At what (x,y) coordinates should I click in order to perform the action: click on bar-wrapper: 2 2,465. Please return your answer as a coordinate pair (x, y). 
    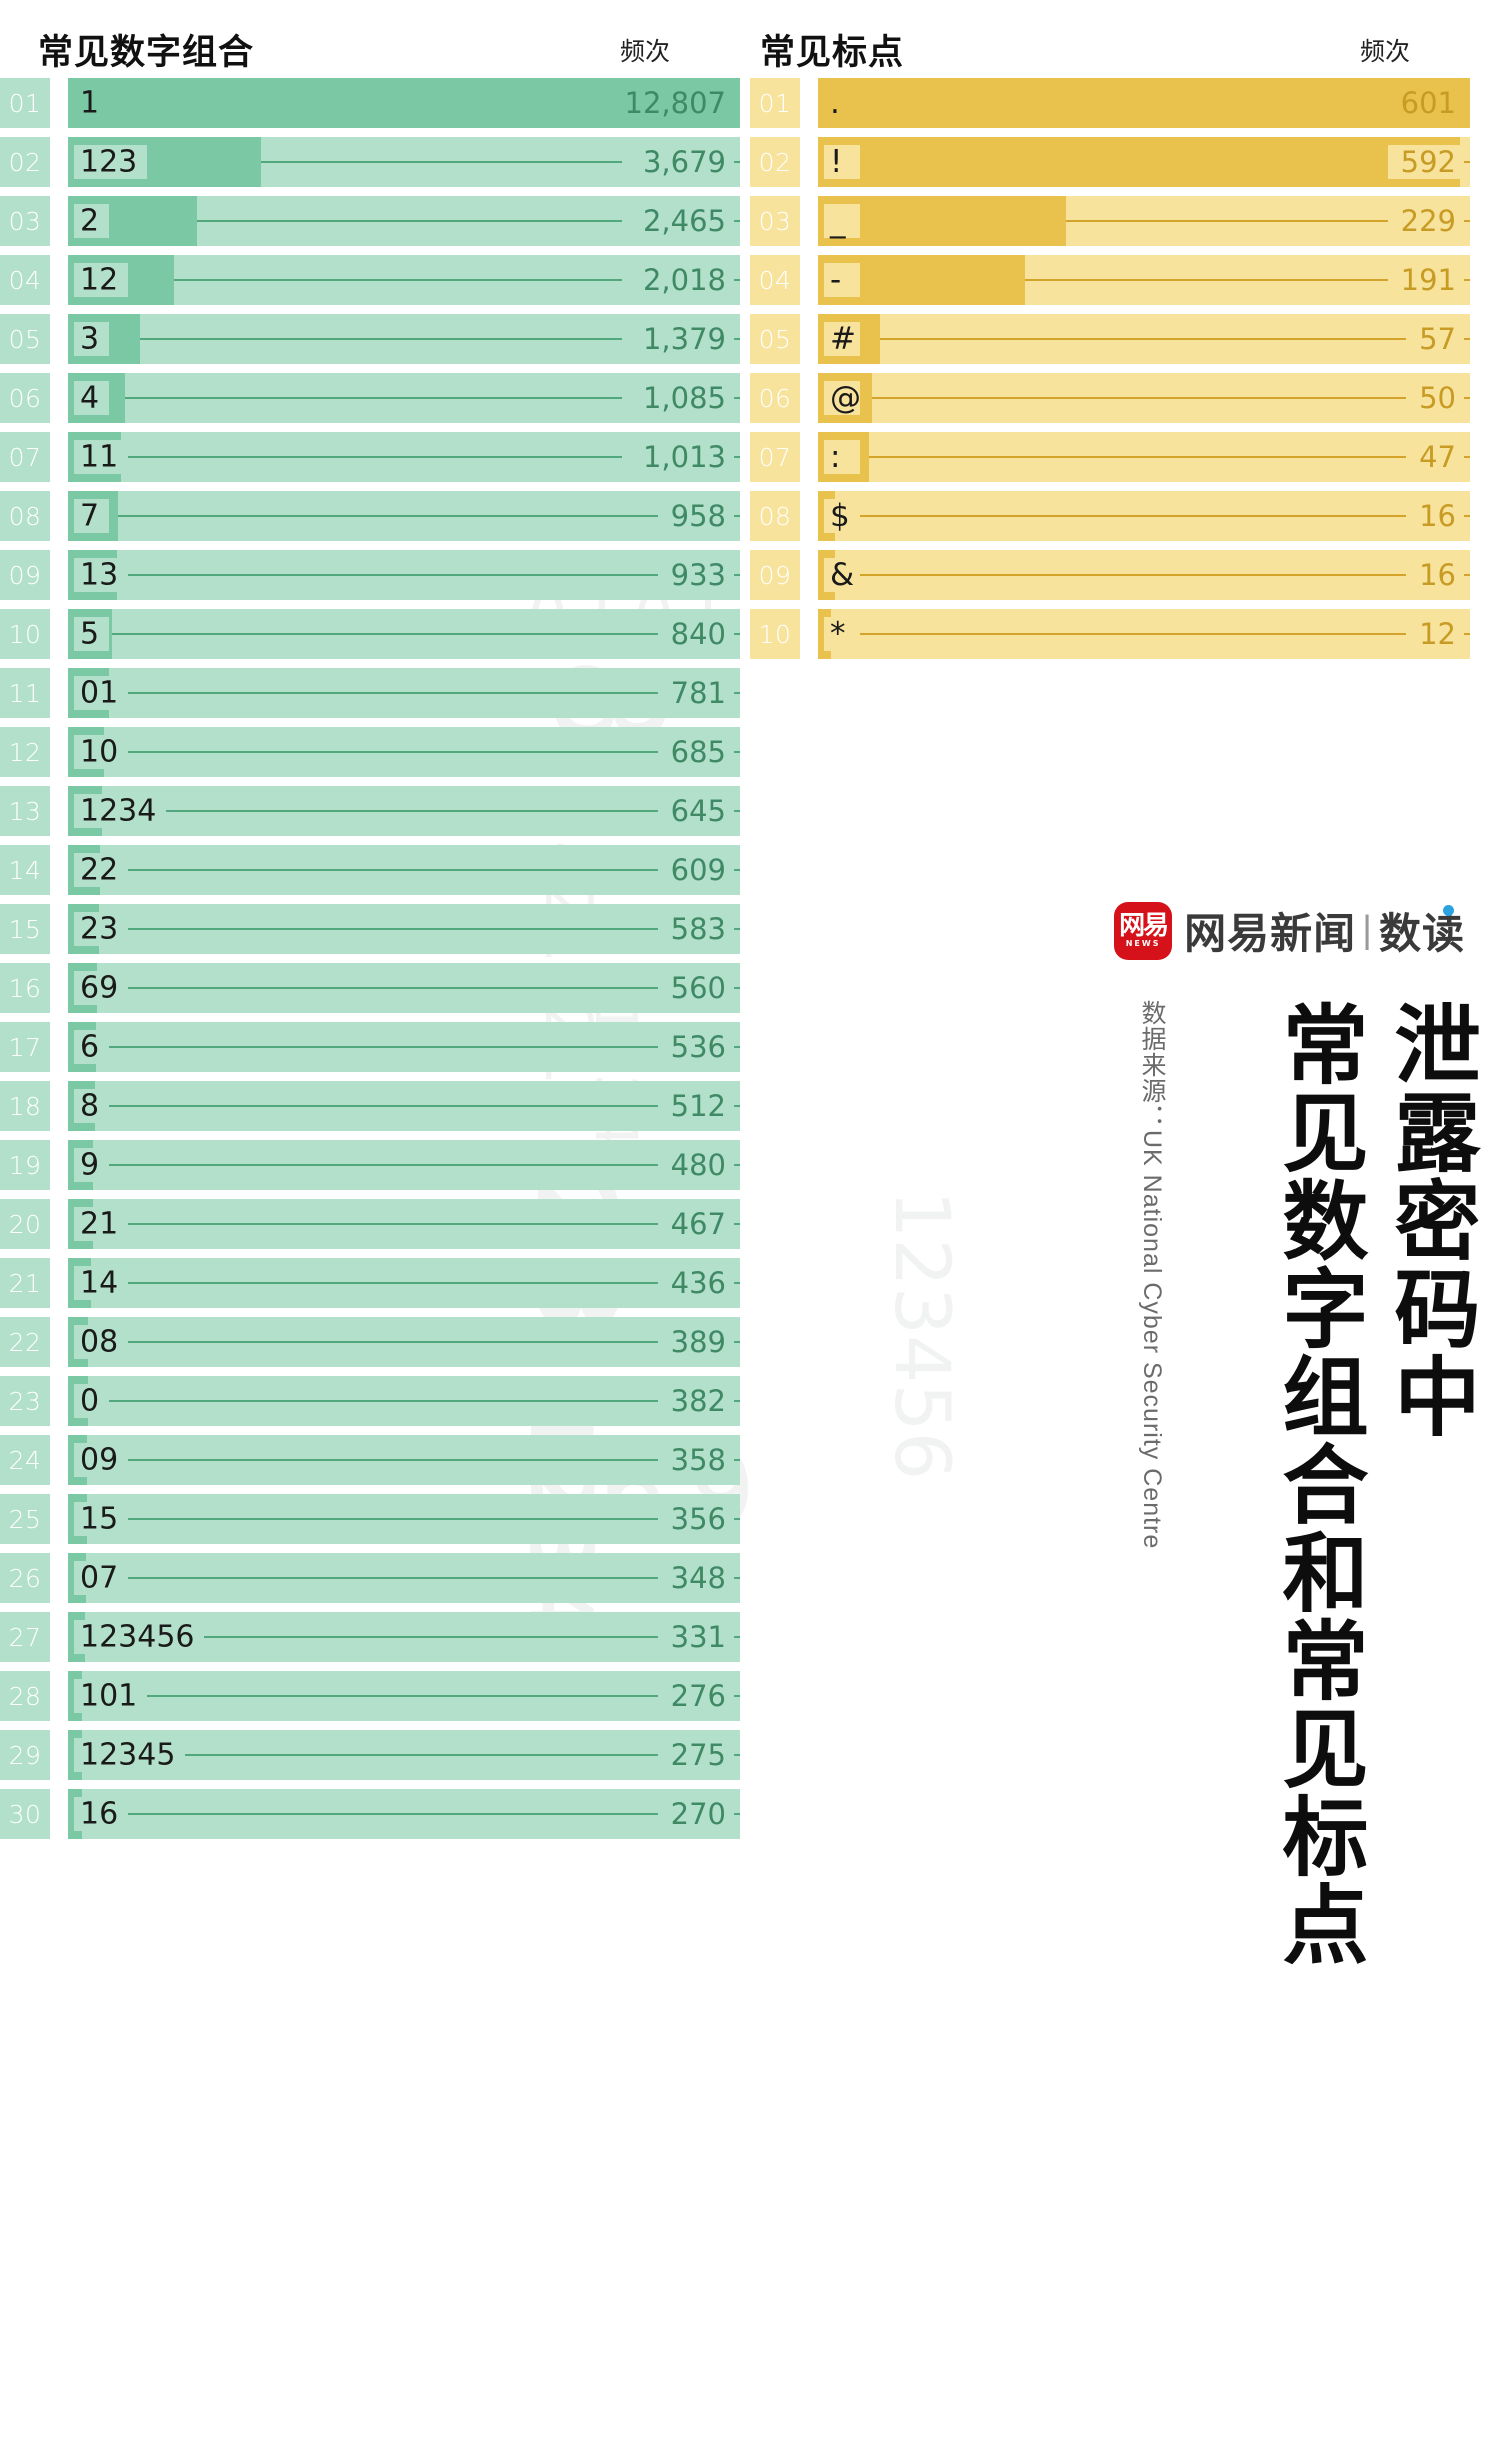
    Looking at the image, I should click on (404, 221).